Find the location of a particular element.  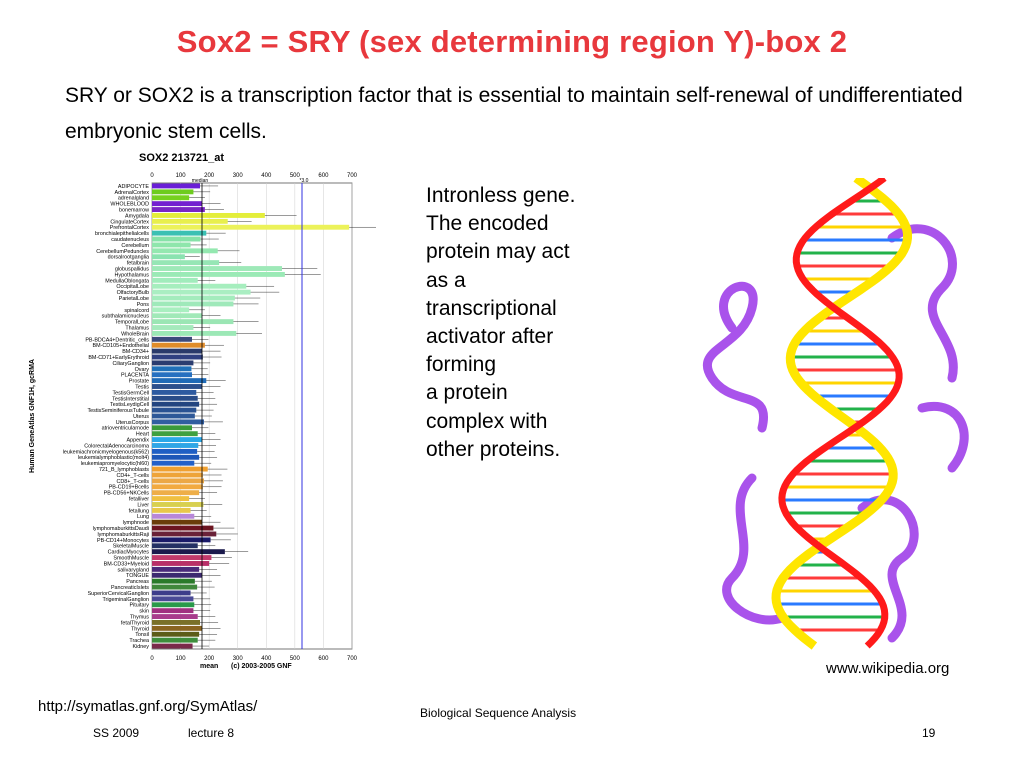

x-axis-label: mean is located at coordinates (209, 666).